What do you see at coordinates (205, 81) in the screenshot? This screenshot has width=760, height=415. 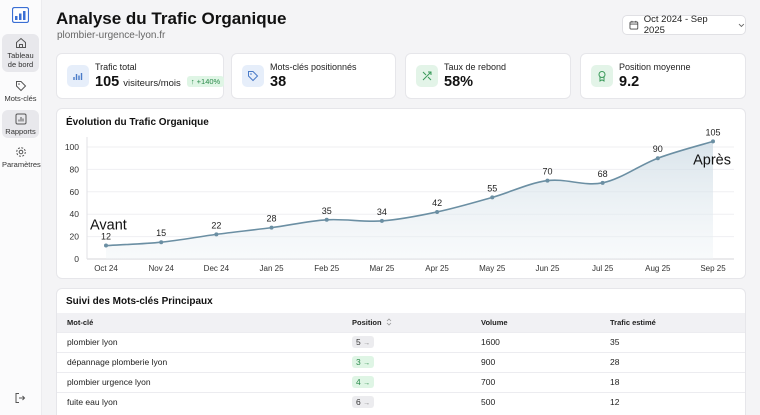 I see `growth-badge: ↑ +140%` at bounding box center [205, 81].